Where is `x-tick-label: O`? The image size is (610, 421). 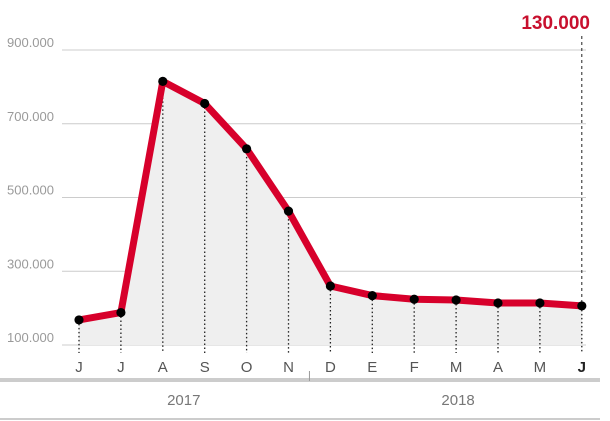 x-tick-label: O is located at coordinates (247, 367).